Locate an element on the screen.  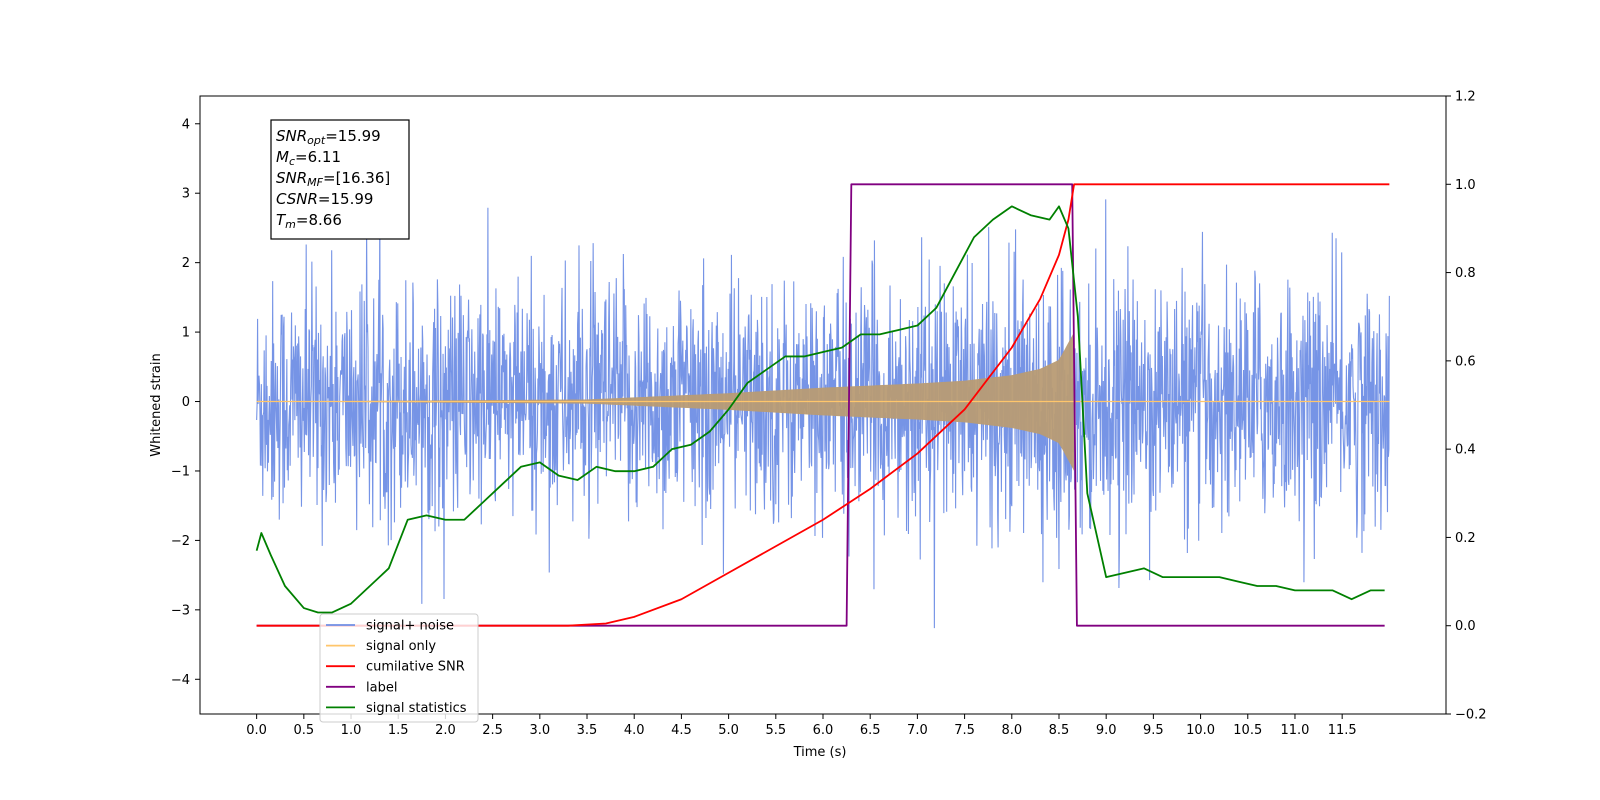
x-axis-label: Time (s) is located at coordinates (820, 752).